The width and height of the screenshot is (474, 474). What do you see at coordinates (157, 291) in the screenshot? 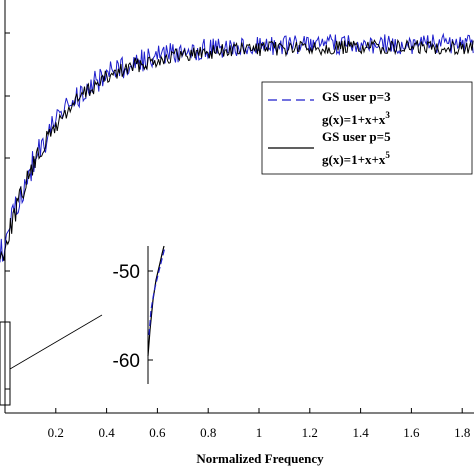
I see `inset-series-p3` at bounding box center [157, 291].